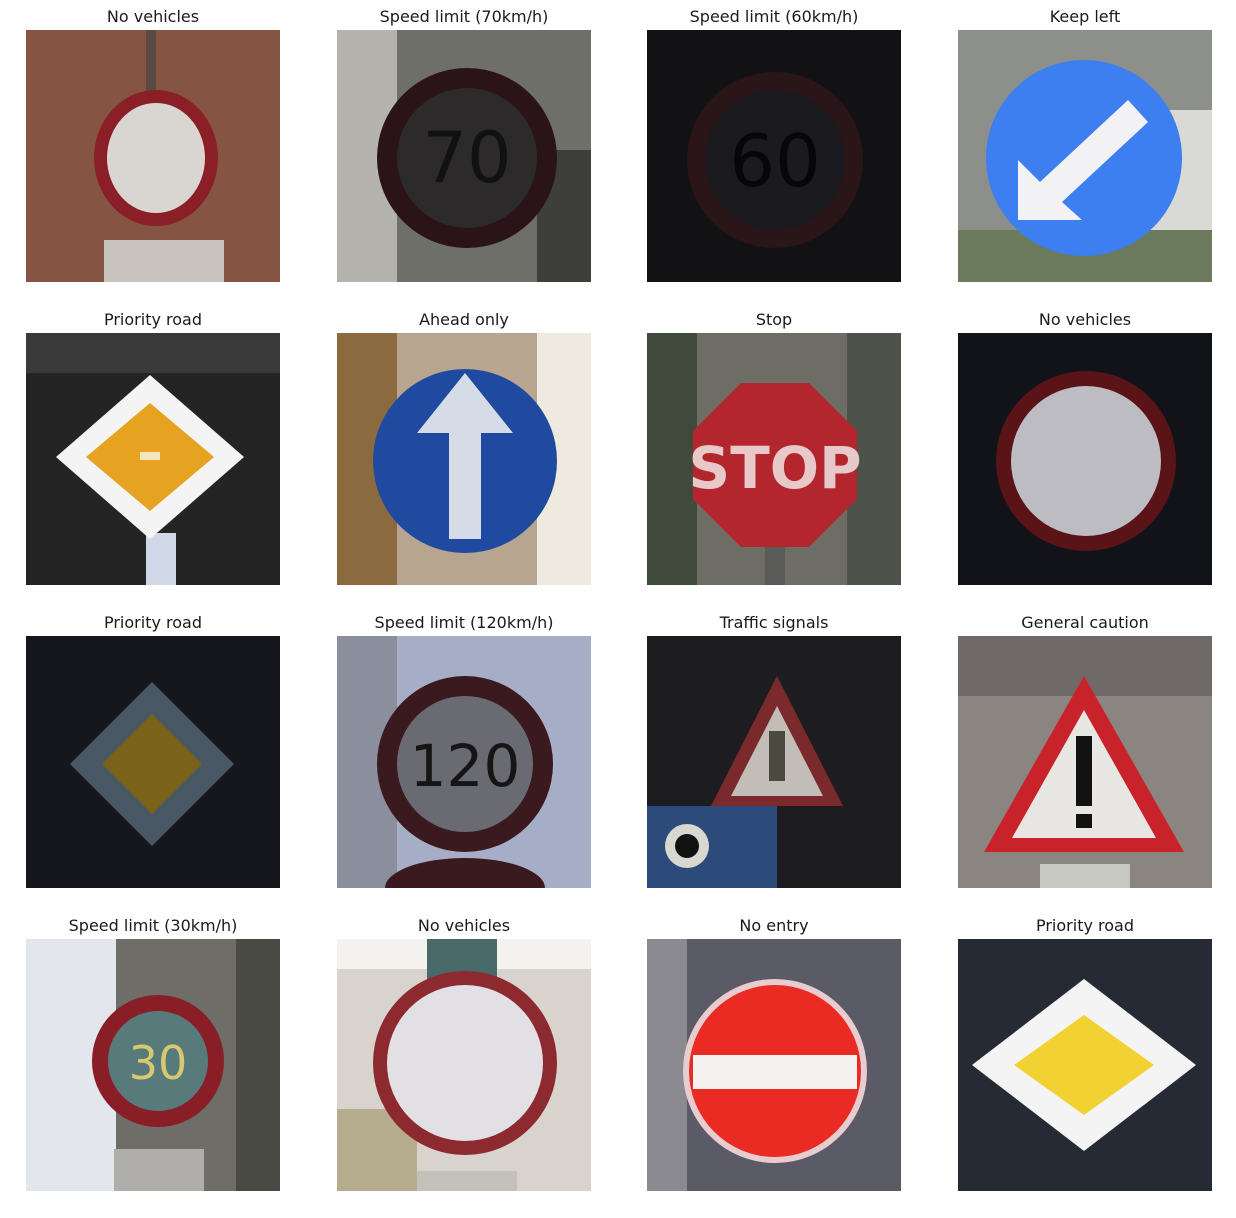  I want to click on svg-text: STOP, so click(774, 468).